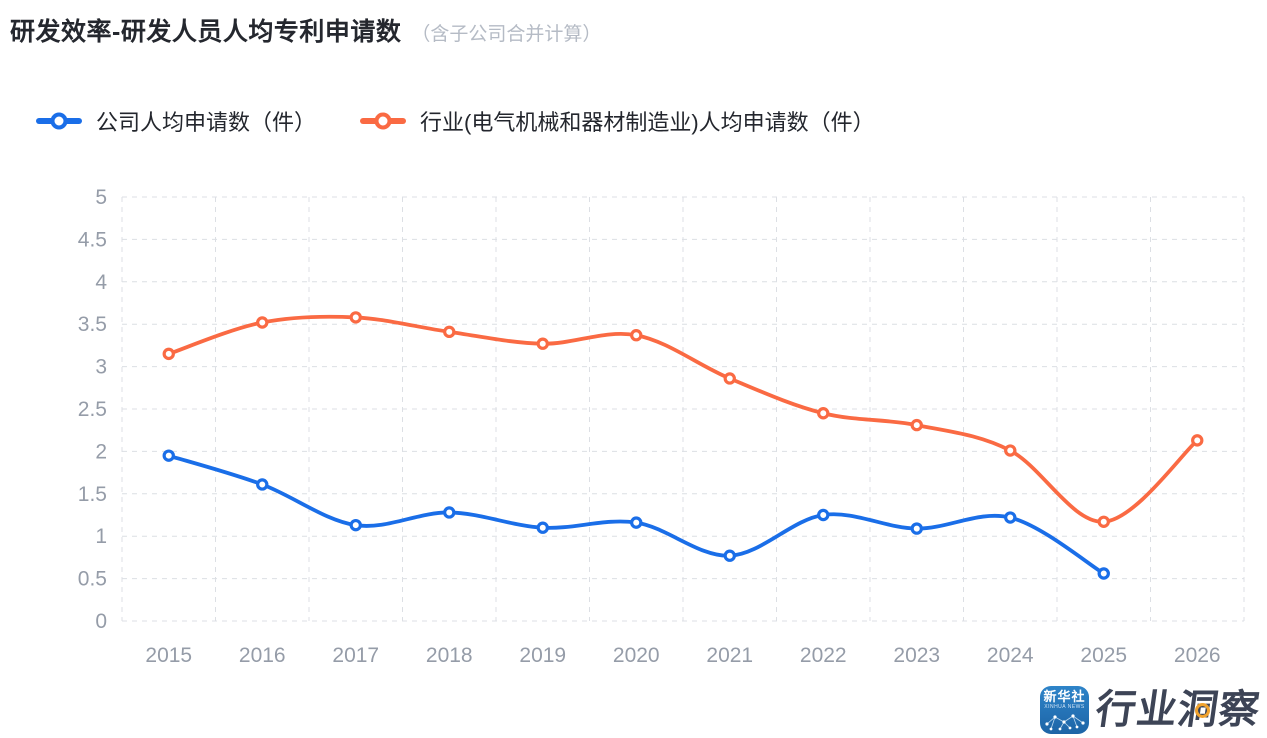 The width and height of the screenshot is (1267, 738). What do you see at coordinates (1010, 655) in the screenshot?
I see `svg-text: 2024` at bounding box center [1010, 655].